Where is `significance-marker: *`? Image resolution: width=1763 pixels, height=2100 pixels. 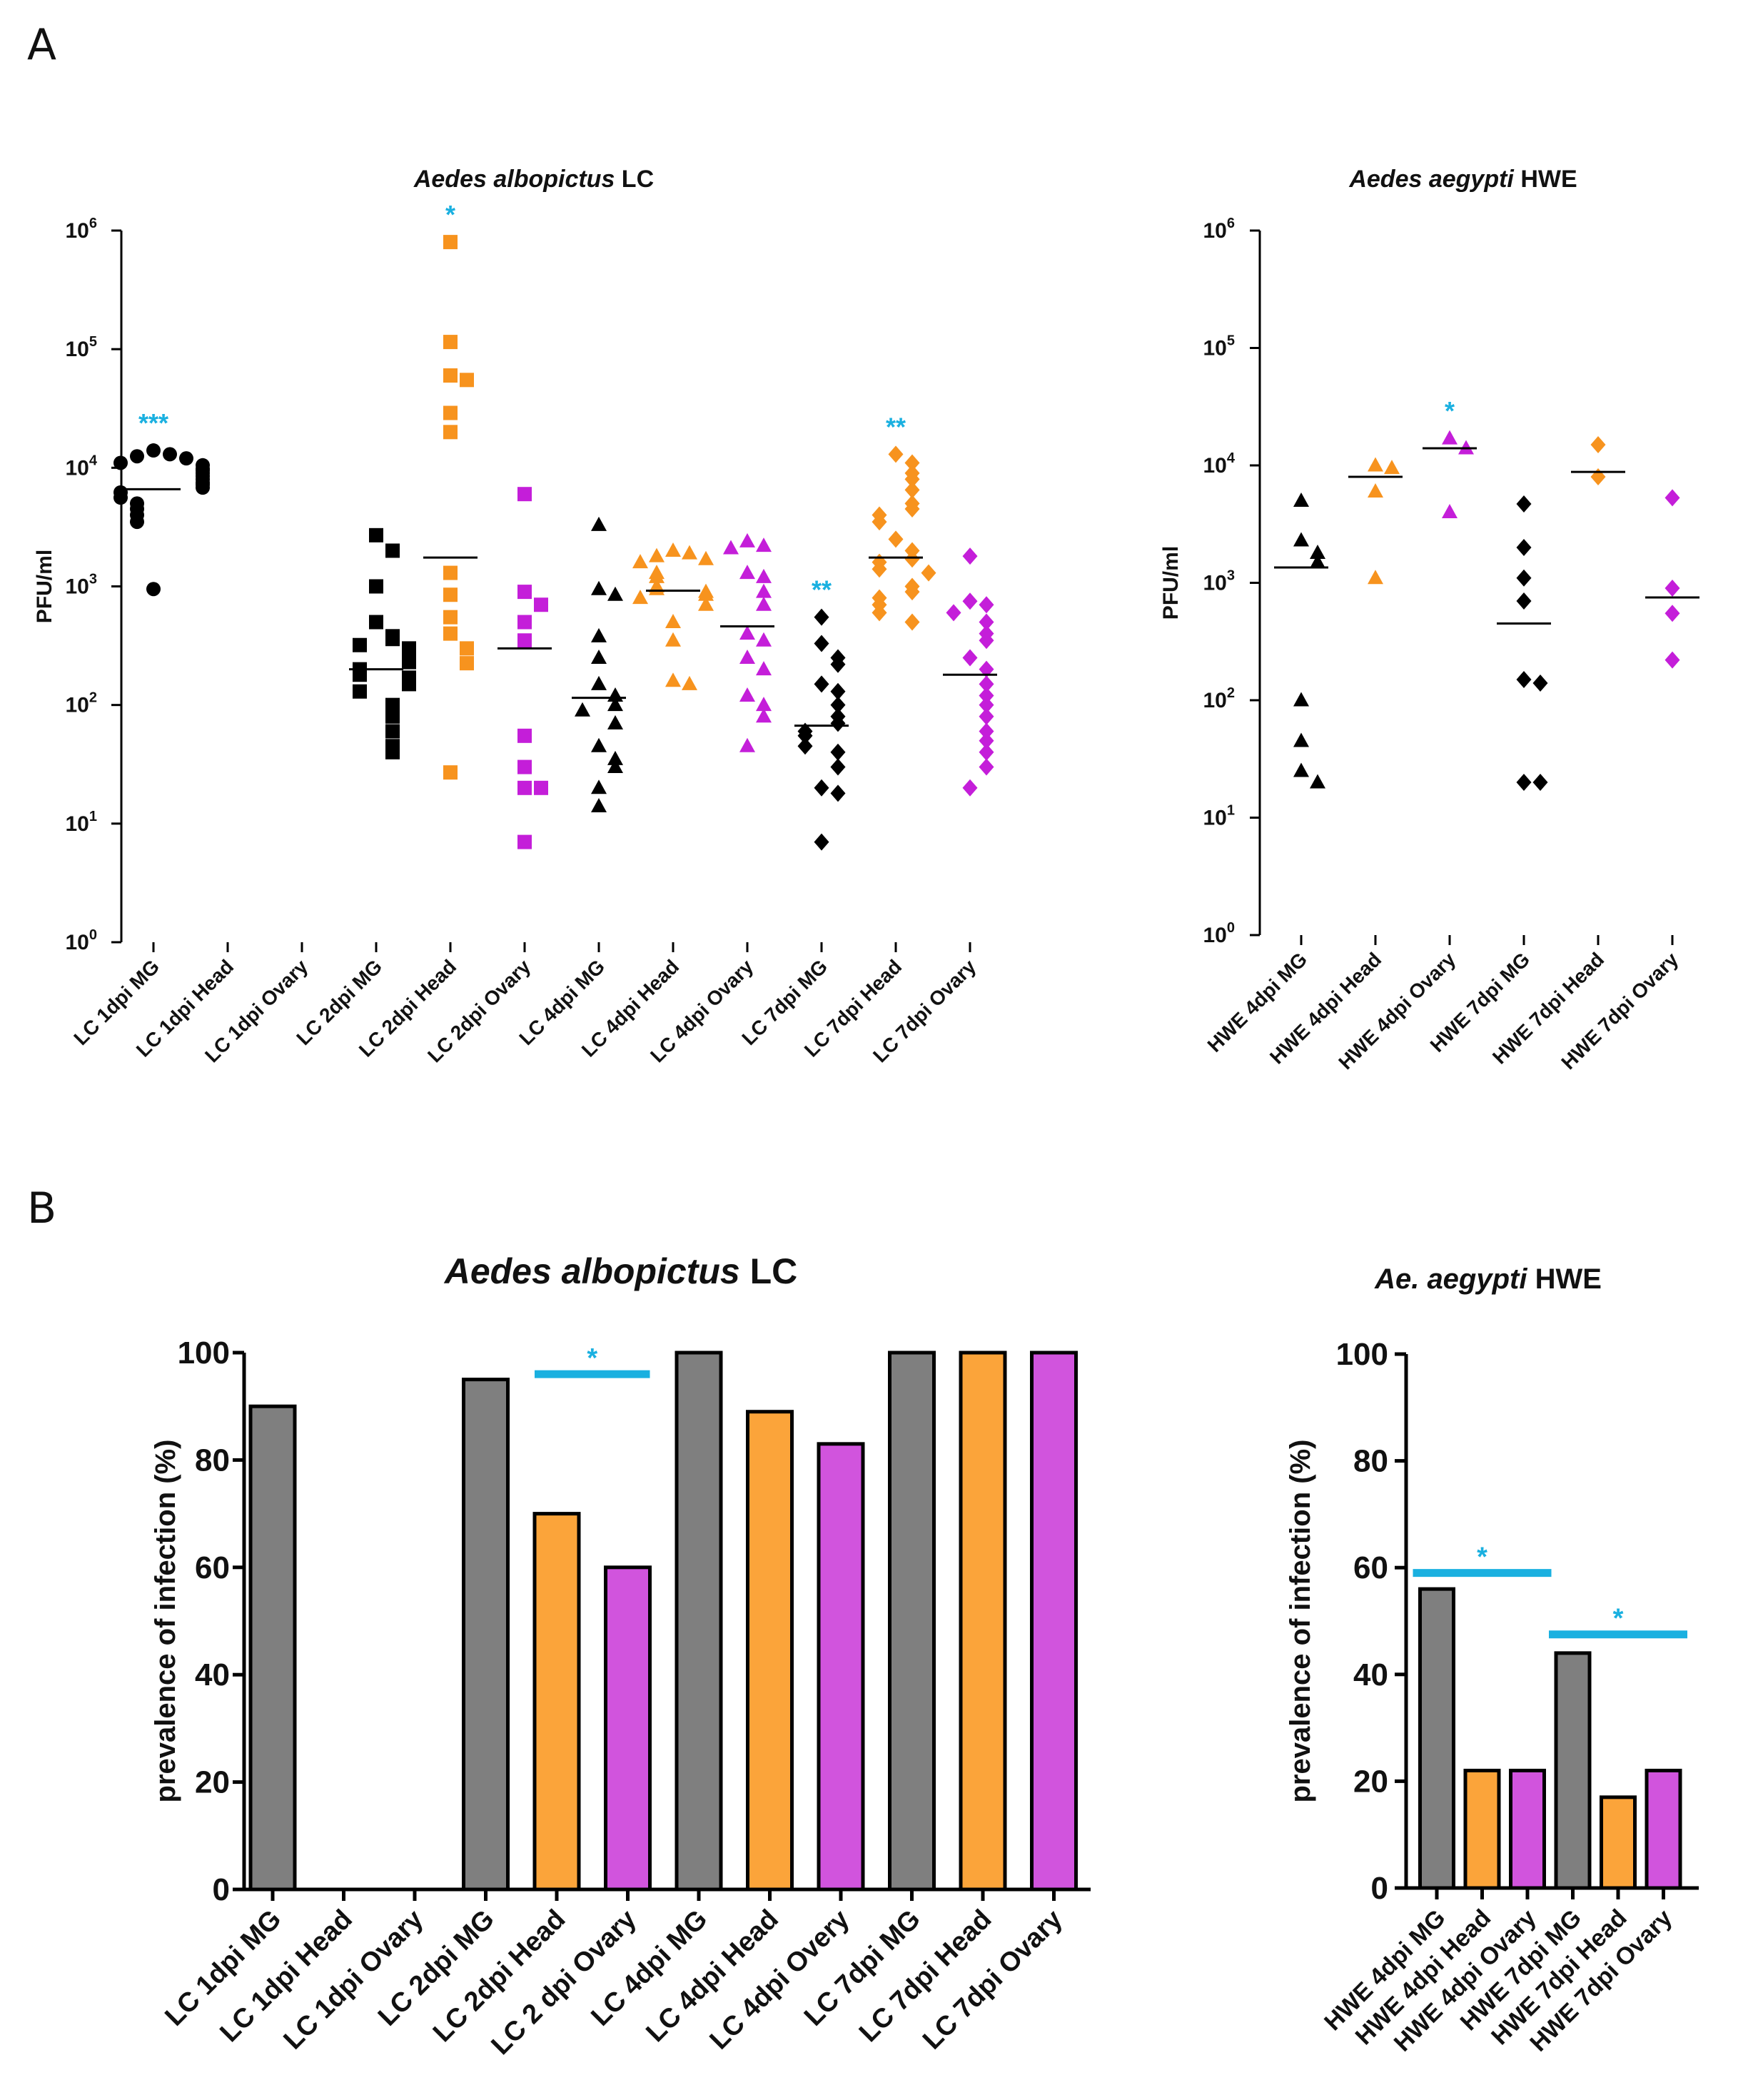 significance-marker: * is located at coordinates (1482, 1558).